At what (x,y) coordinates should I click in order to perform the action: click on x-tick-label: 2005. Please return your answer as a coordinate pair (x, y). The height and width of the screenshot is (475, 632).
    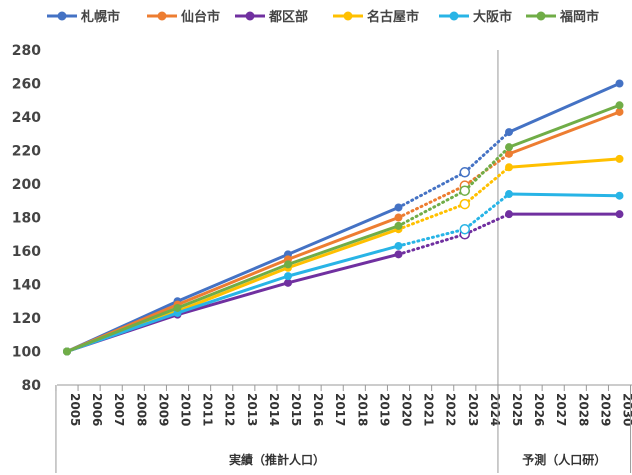
    Looking at the image, I should click on (75, 409).